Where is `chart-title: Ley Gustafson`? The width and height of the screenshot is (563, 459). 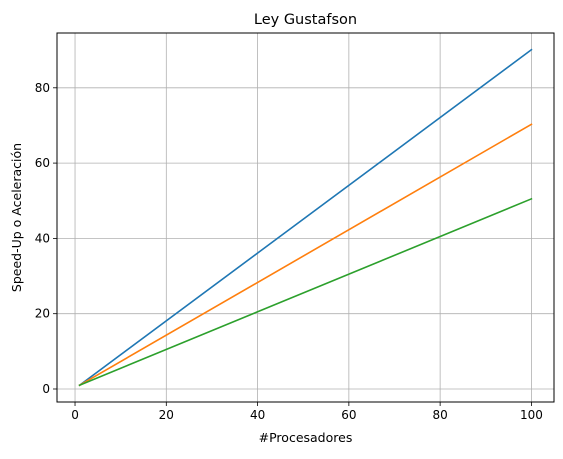 chart-title: Ley Gustafson is located at coordinates (305, 20).